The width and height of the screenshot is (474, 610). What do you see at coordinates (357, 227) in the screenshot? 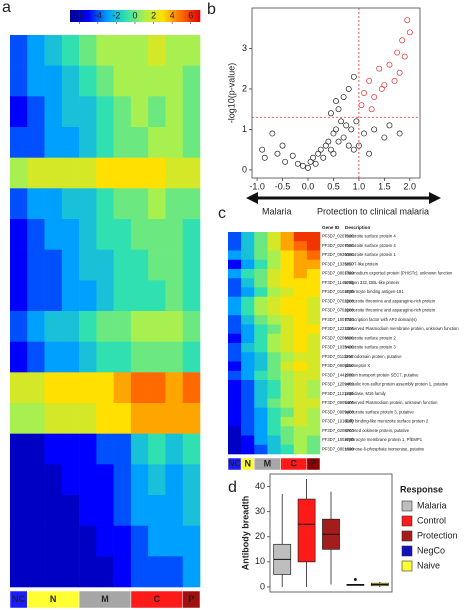
I see `column-header: Description` at bounding box center [357, 227].